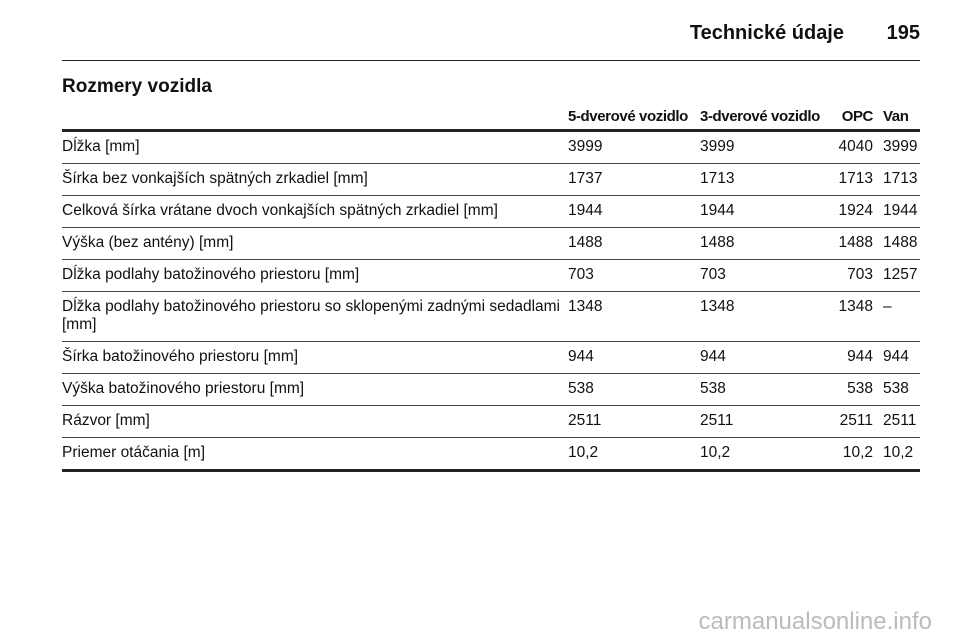 The width and height of the screenshot is (960, 642). What do you see at coordinates (315, 243) in the screenshot?
I see `table-cell: Výška (bez antény) [mm]` at bounding box center [315, 243].